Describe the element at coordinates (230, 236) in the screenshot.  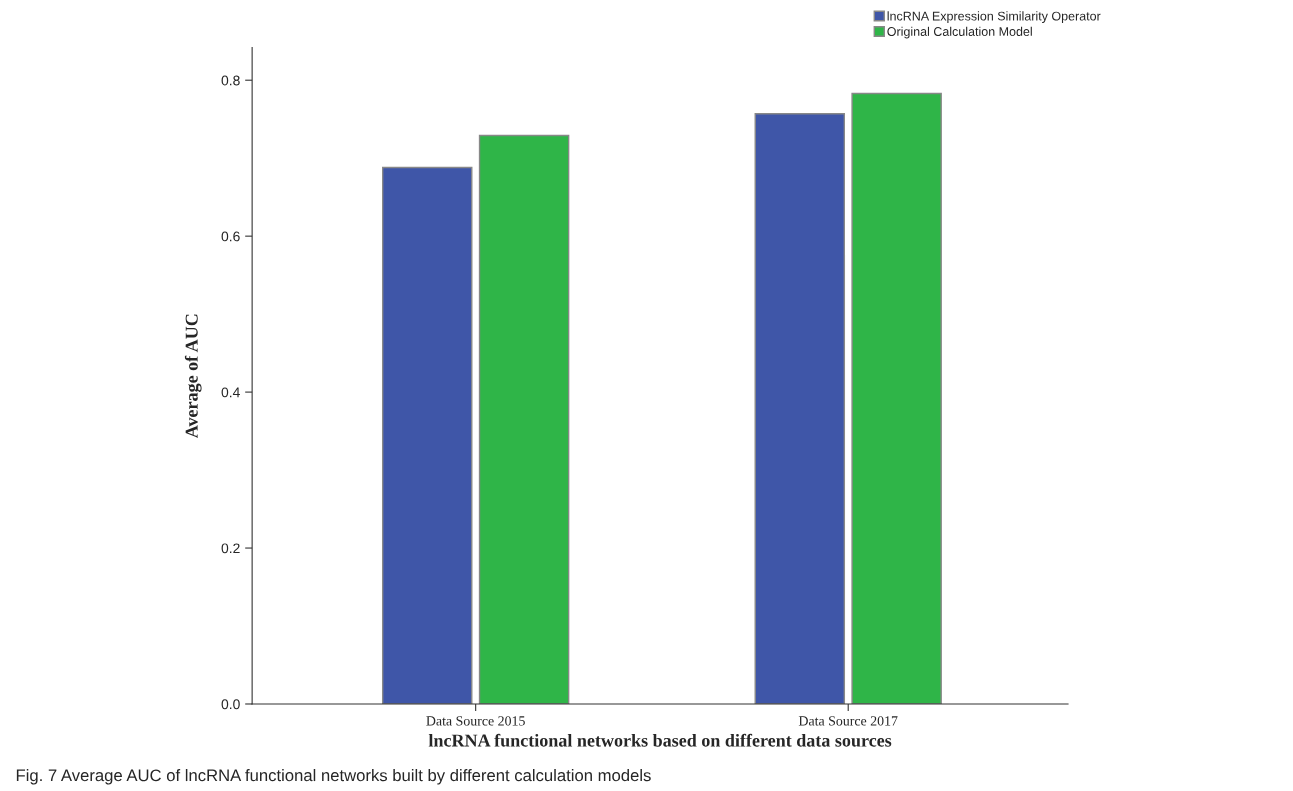
I see `y-tick-label: 0.6` at that location.